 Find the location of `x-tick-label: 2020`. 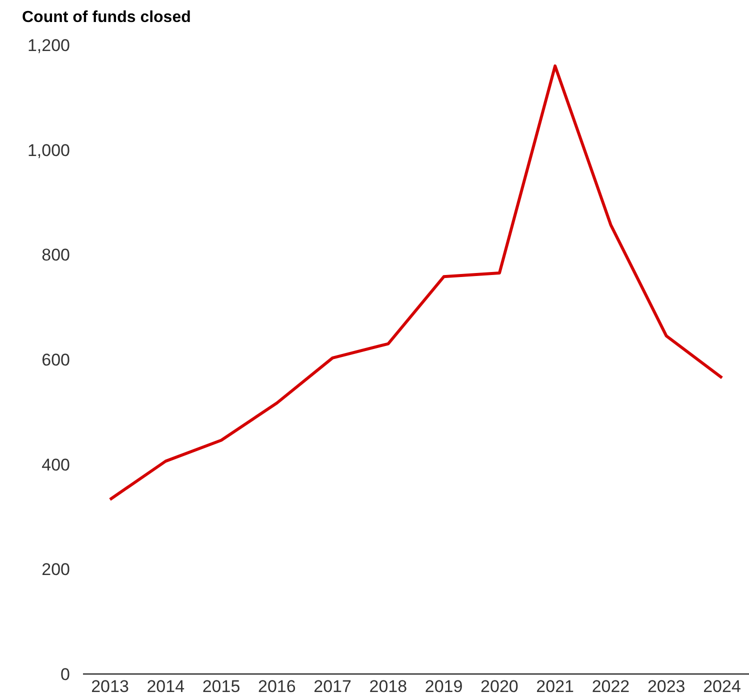

x-tick-label: 2020 is located at coordinates (499, 686).